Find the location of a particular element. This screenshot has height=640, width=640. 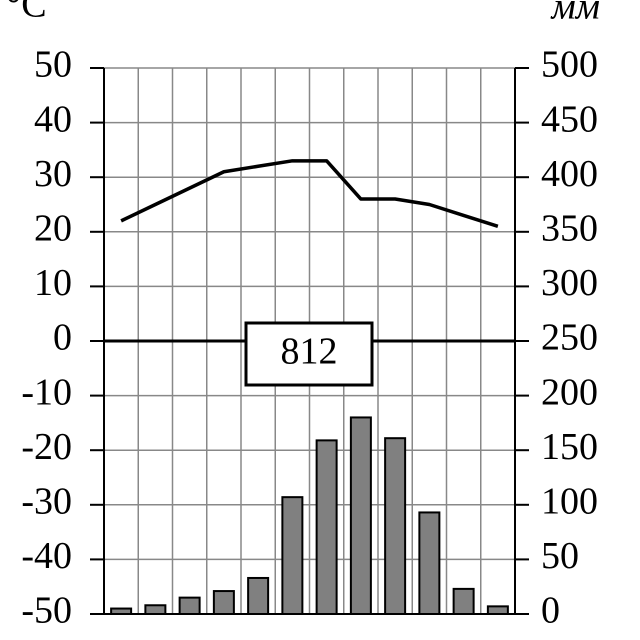

annotation: 812 is located at coordinates (309, 352).